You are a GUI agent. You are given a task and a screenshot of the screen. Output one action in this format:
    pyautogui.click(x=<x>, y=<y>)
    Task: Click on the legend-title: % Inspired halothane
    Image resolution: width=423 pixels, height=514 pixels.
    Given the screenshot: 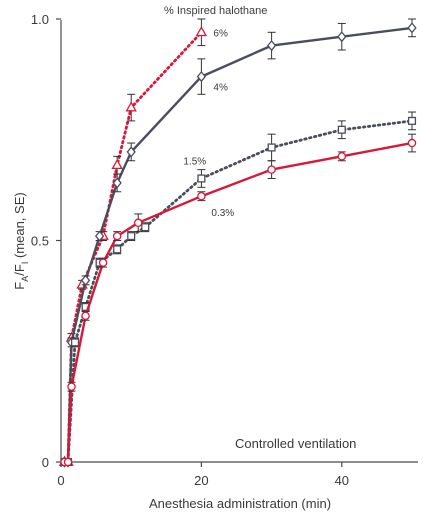 What is the action you would take?
    pyautogui.click(x=215, y=11)
    